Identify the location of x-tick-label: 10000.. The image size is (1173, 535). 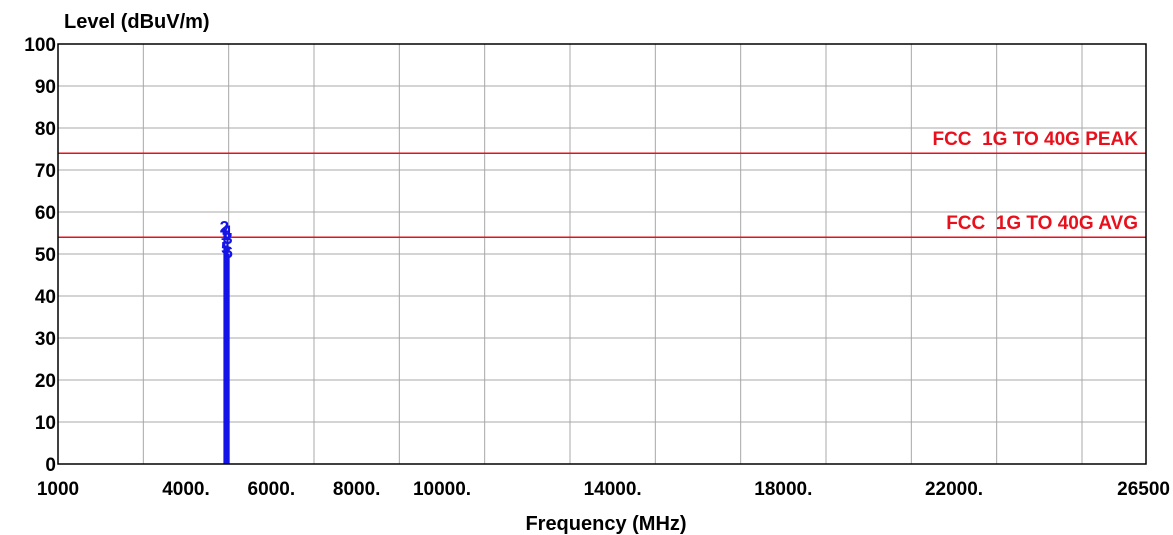
(442, 489).